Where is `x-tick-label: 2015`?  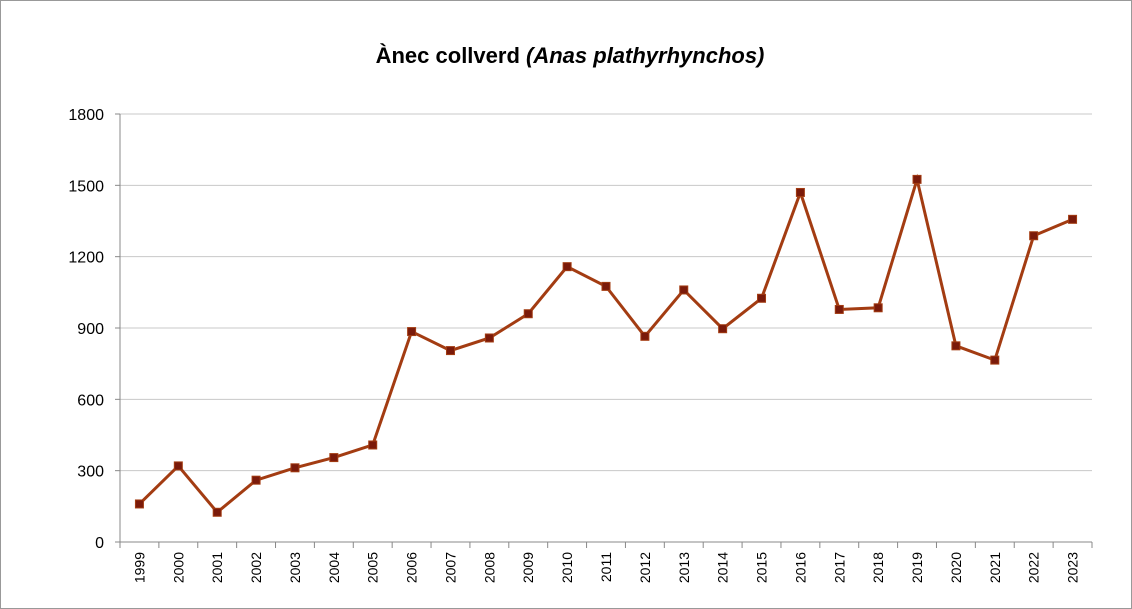
x-tick-label: 2015 is located at coordinates (762, 567).